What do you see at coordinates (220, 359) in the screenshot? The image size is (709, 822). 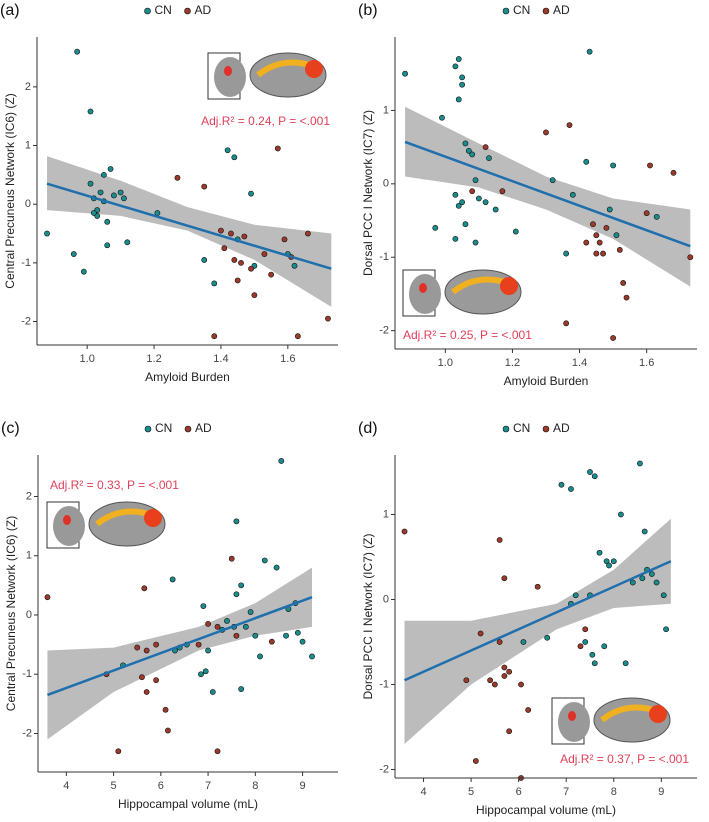 I see `x-tick-label: 1.4` at bounding box center [220, 359].